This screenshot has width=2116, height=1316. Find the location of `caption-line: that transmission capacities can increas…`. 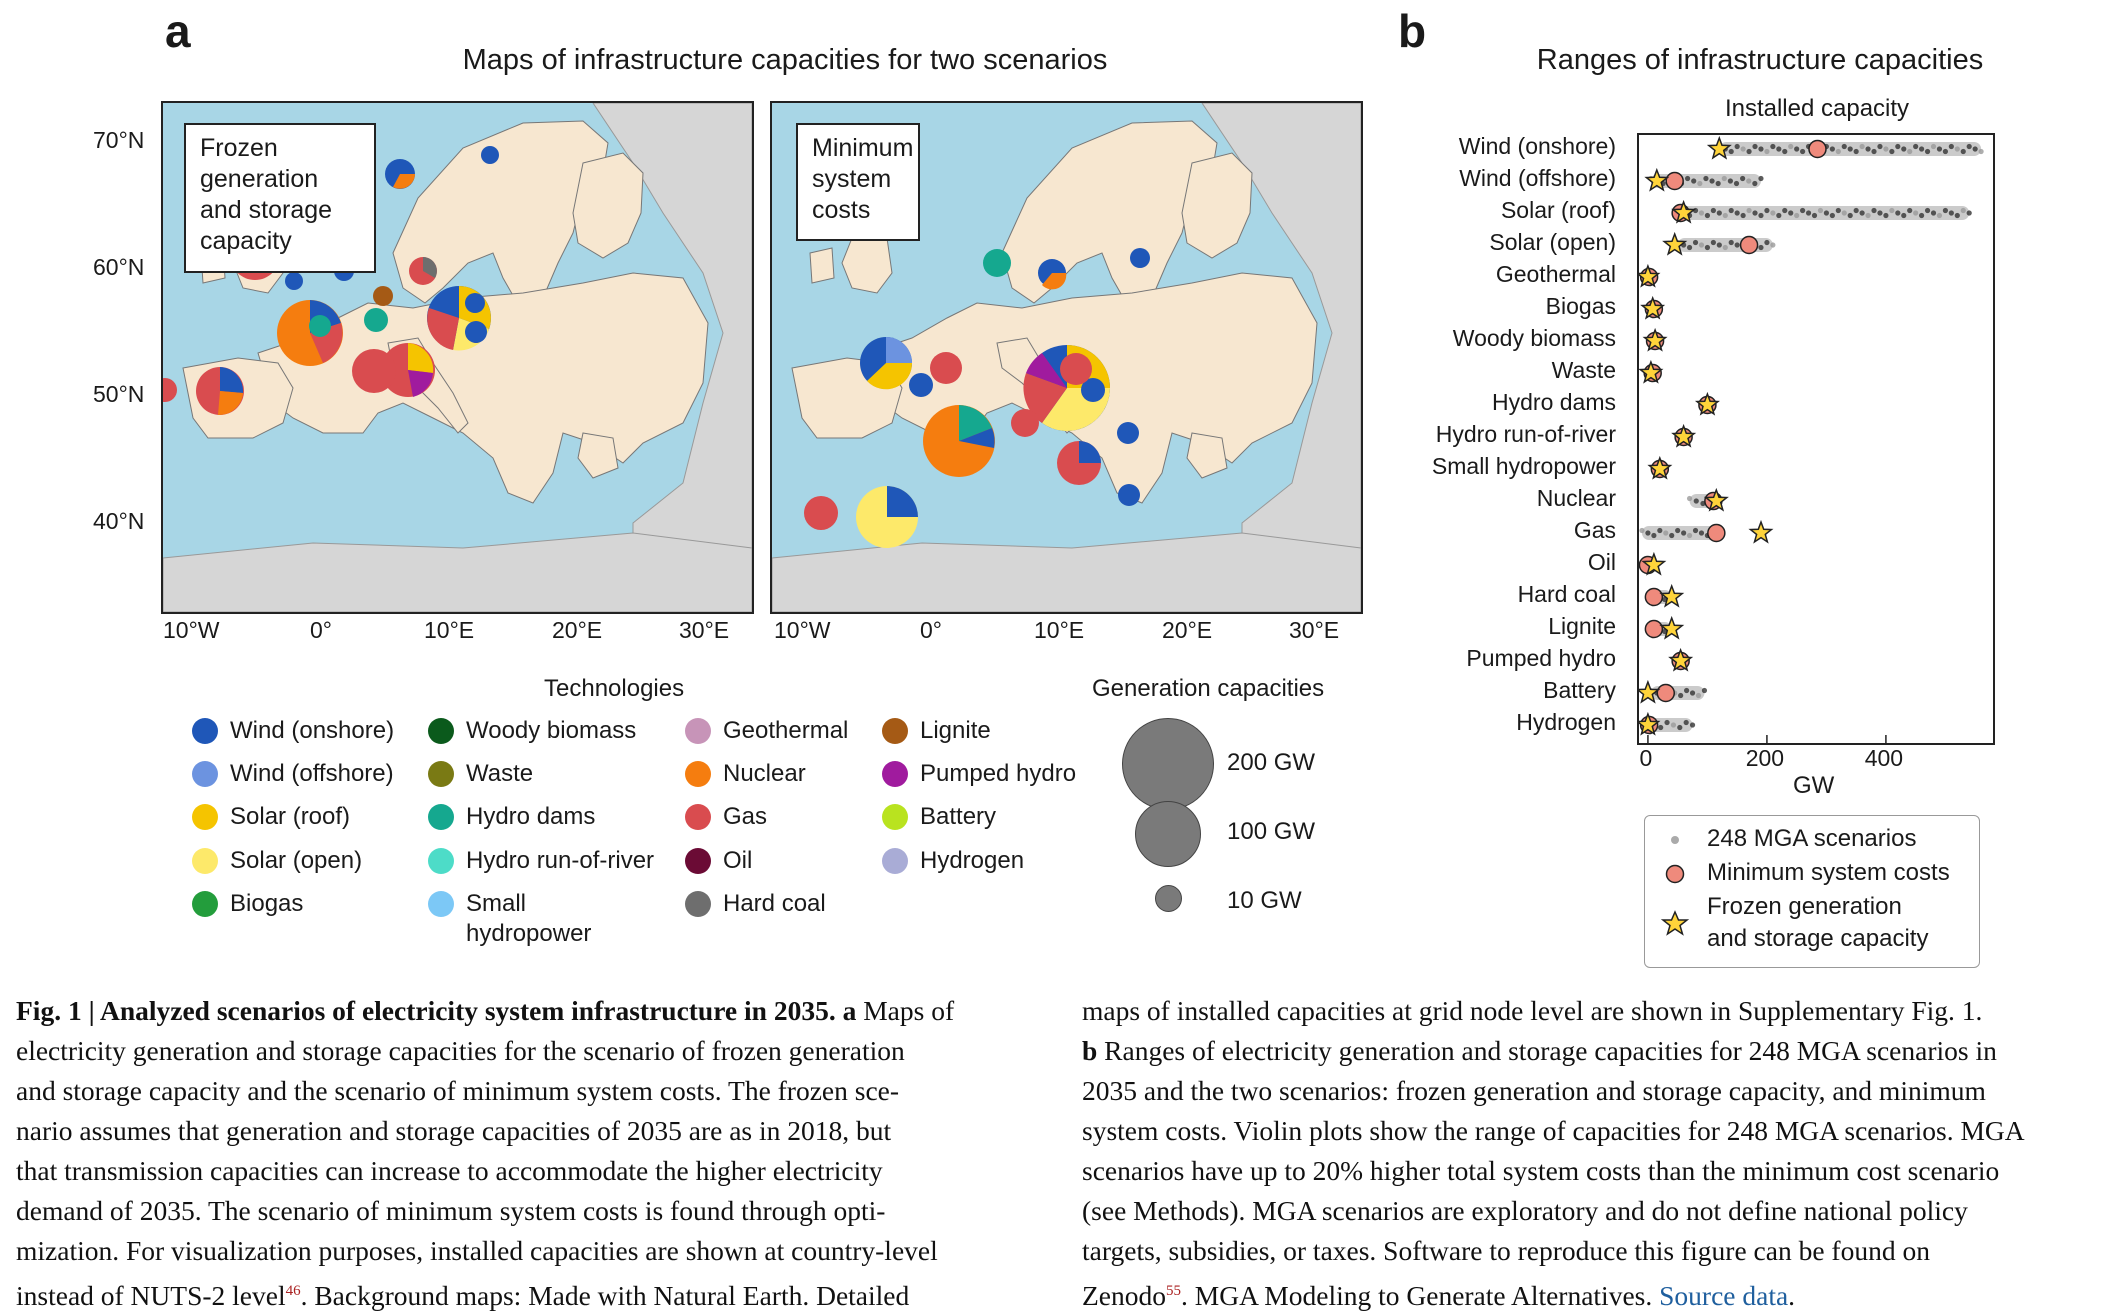

caption-line: that transmission capacities can increas… is located at coordinates (449, 1170).